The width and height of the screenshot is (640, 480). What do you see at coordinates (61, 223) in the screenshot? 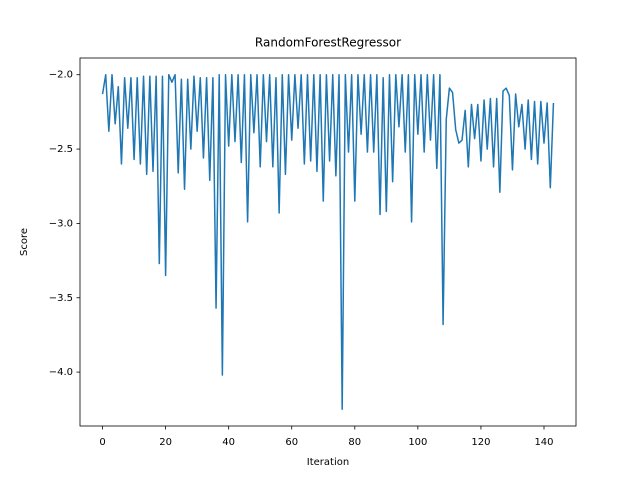
I see `y-tick-label: −3.0` at bounding box center [61, 223].